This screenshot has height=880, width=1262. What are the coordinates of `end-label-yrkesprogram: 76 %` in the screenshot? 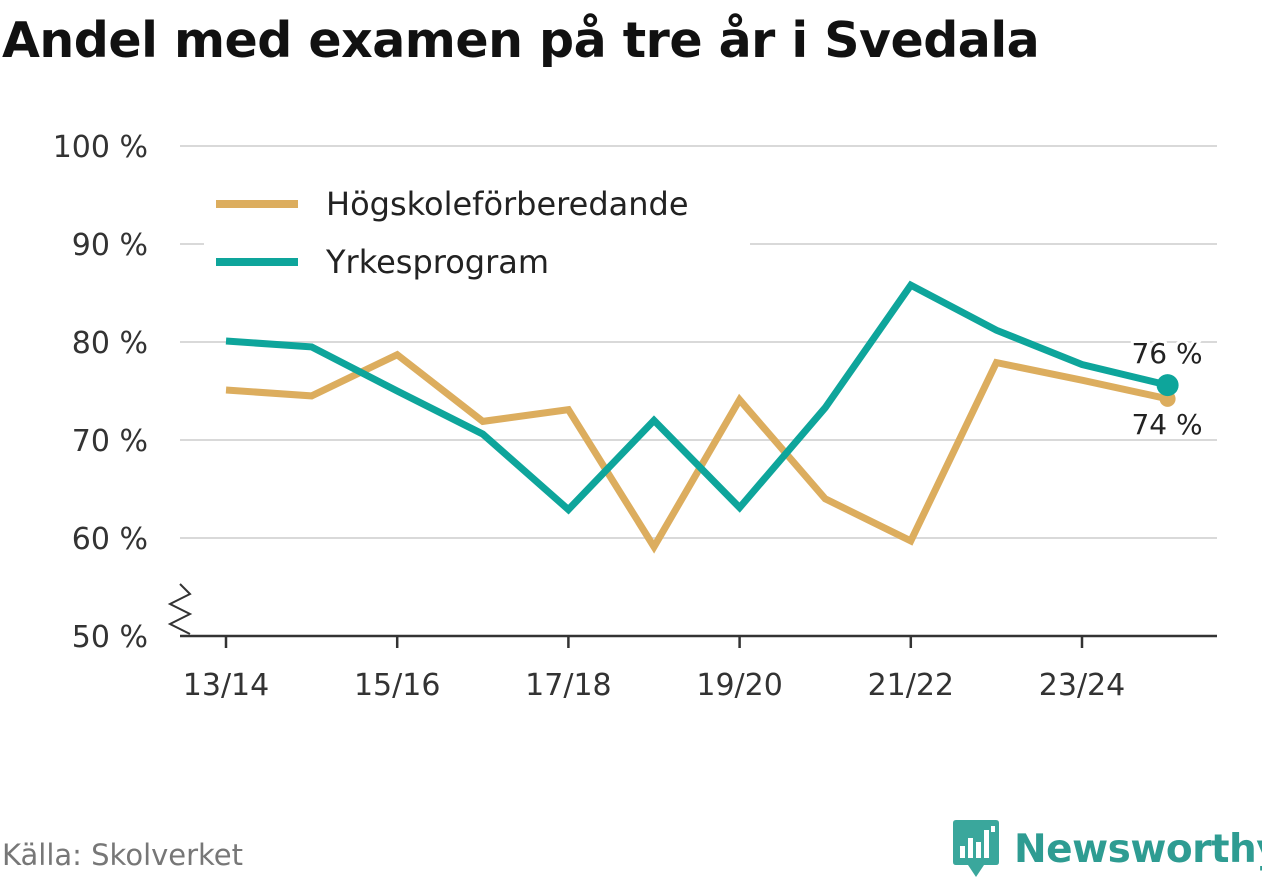 It's located at (1166, 353).